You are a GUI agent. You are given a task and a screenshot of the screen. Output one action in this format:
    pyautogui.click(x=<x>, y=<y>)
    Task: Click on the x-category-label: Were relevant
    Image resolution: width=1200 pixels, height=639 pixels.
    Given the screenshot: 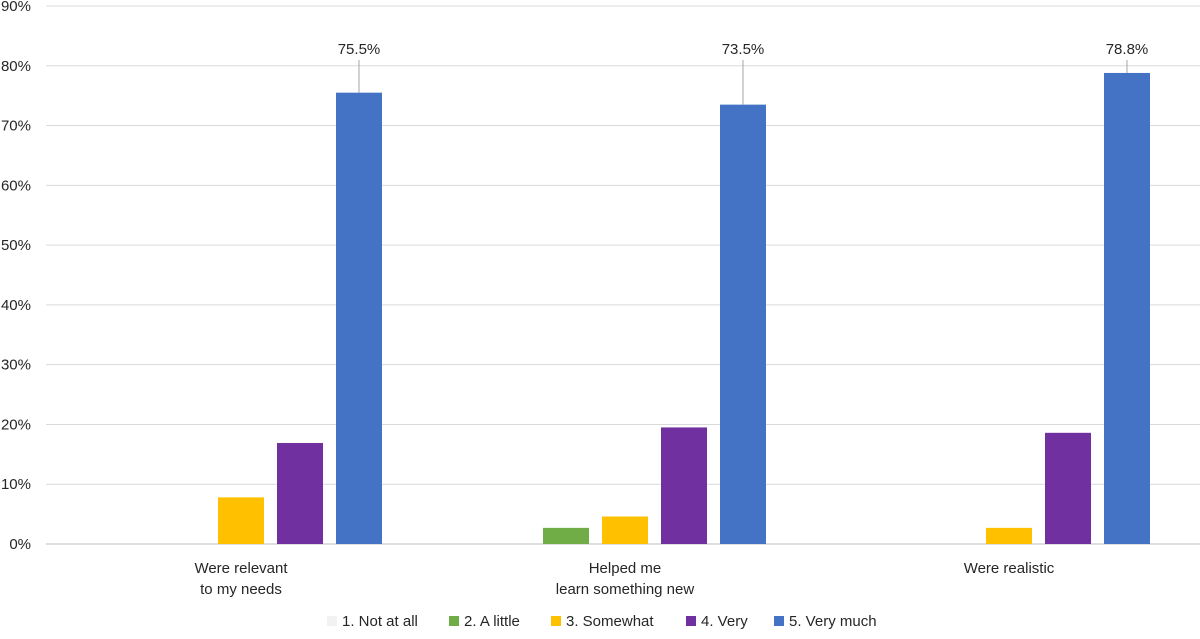 What is the action you would take?
    pyautogui.click(x=241, y=568)
    